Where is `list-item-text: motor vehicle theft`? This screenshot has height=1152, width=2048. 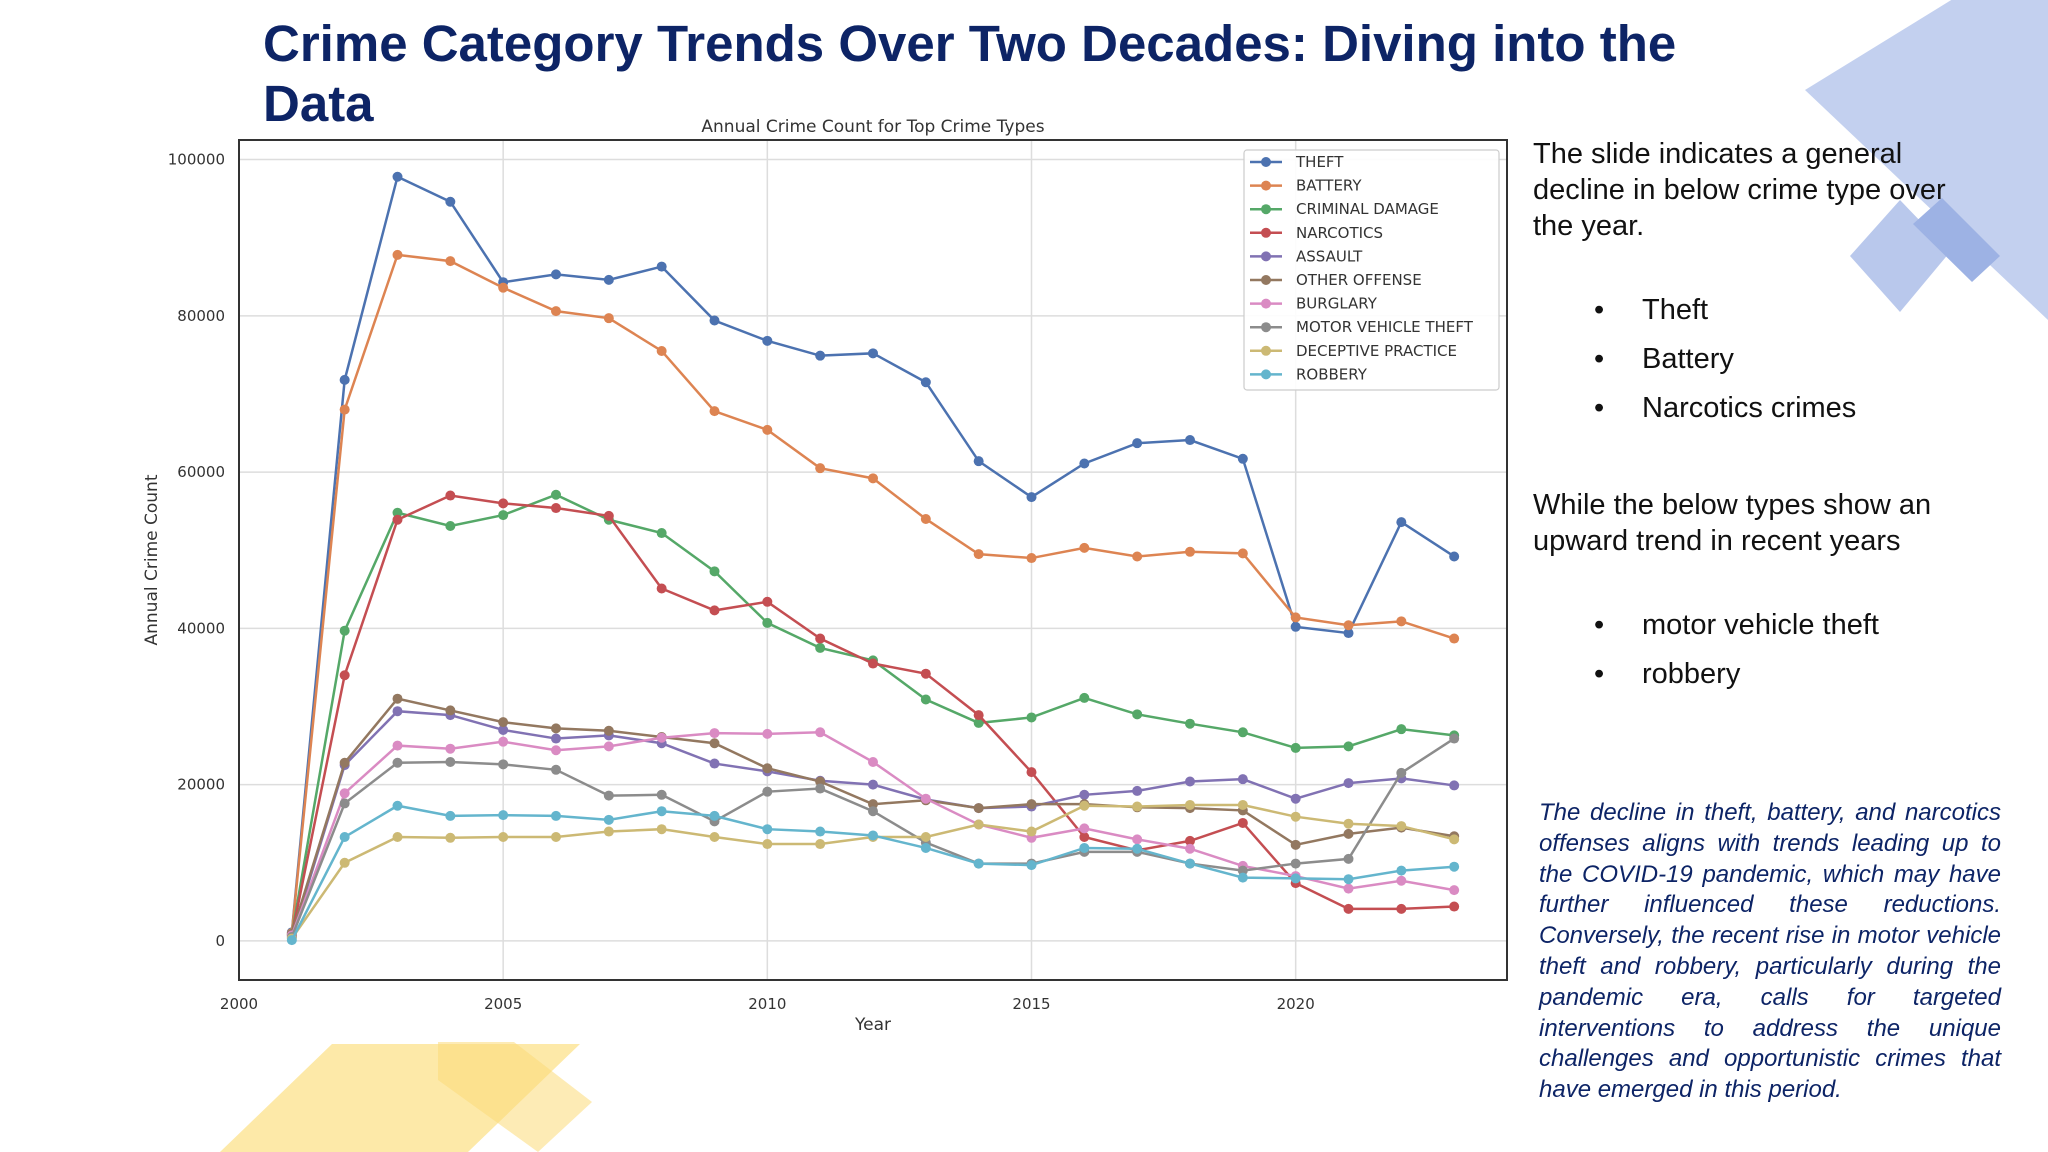 list-item-text: motor vehicle theft is located at coordinates (1760, 625).